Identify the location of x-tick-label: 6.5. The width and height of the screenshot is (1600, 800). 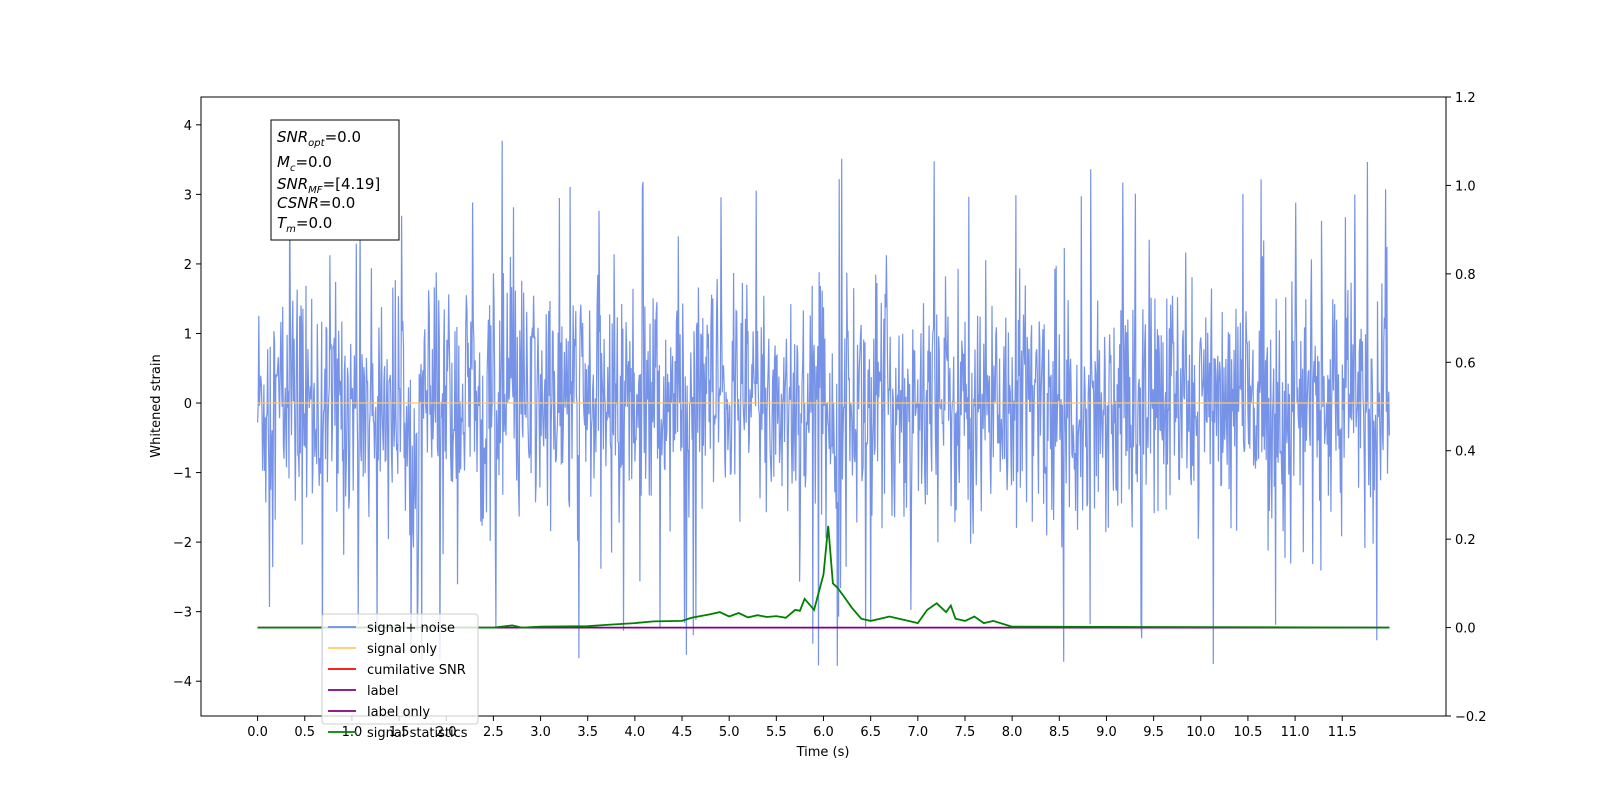
(870, 732).